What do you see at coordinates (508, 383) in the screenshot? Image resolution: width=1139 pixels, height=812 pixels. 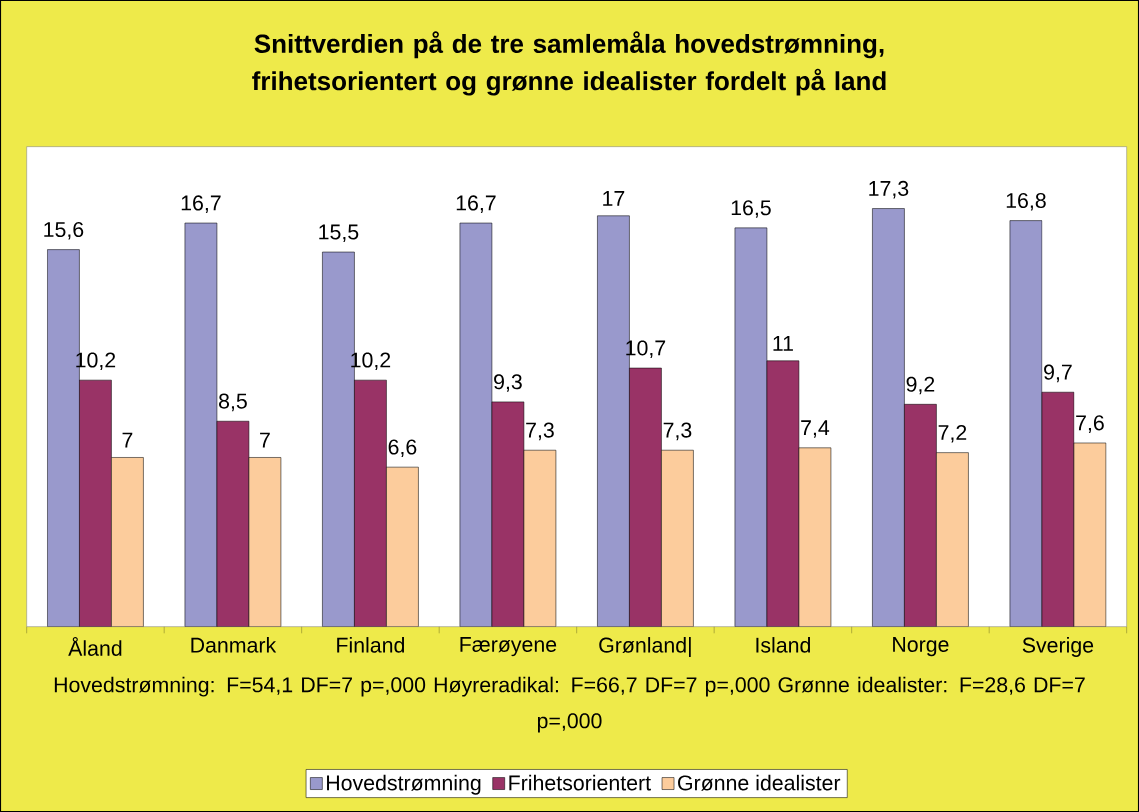 I see `data-label: 9,3` at bounding box center [508, 383].